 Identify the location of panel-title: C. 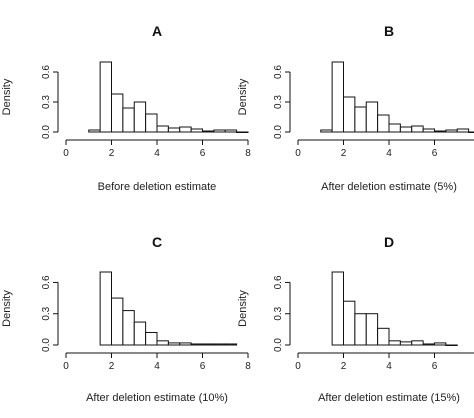
(157, 242).